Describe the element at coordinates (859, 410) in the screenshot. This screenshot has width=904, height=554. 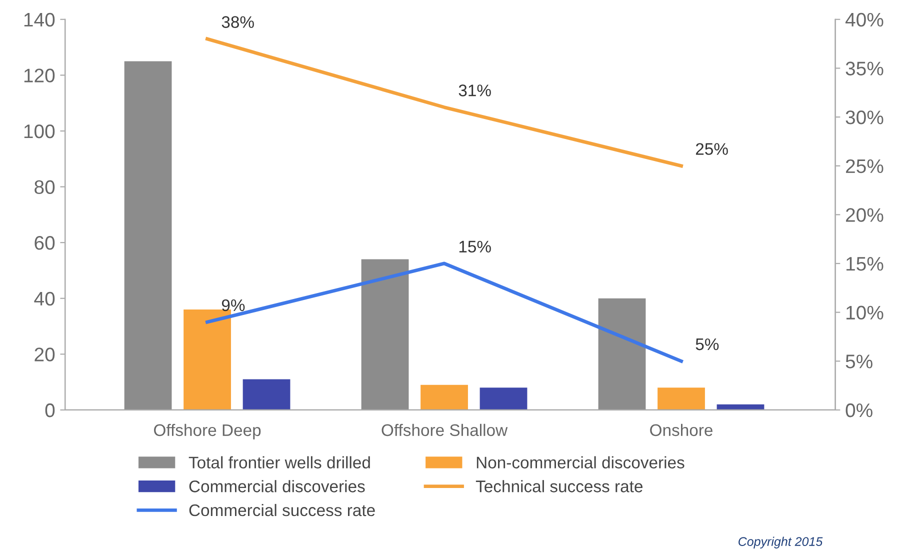
I see `y2-tick-label: 0%` at that location.